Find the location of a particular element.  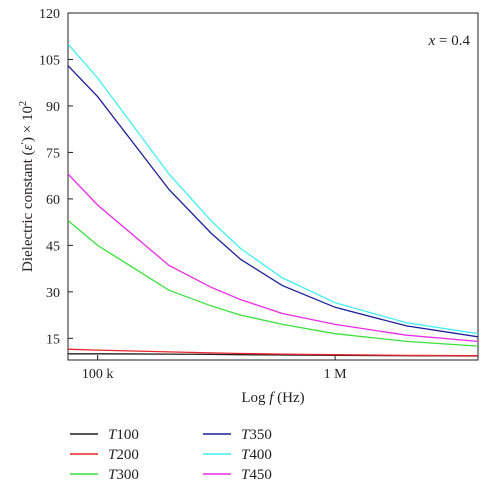

y-tick-label: 60 is located at coordinates (53, 200).